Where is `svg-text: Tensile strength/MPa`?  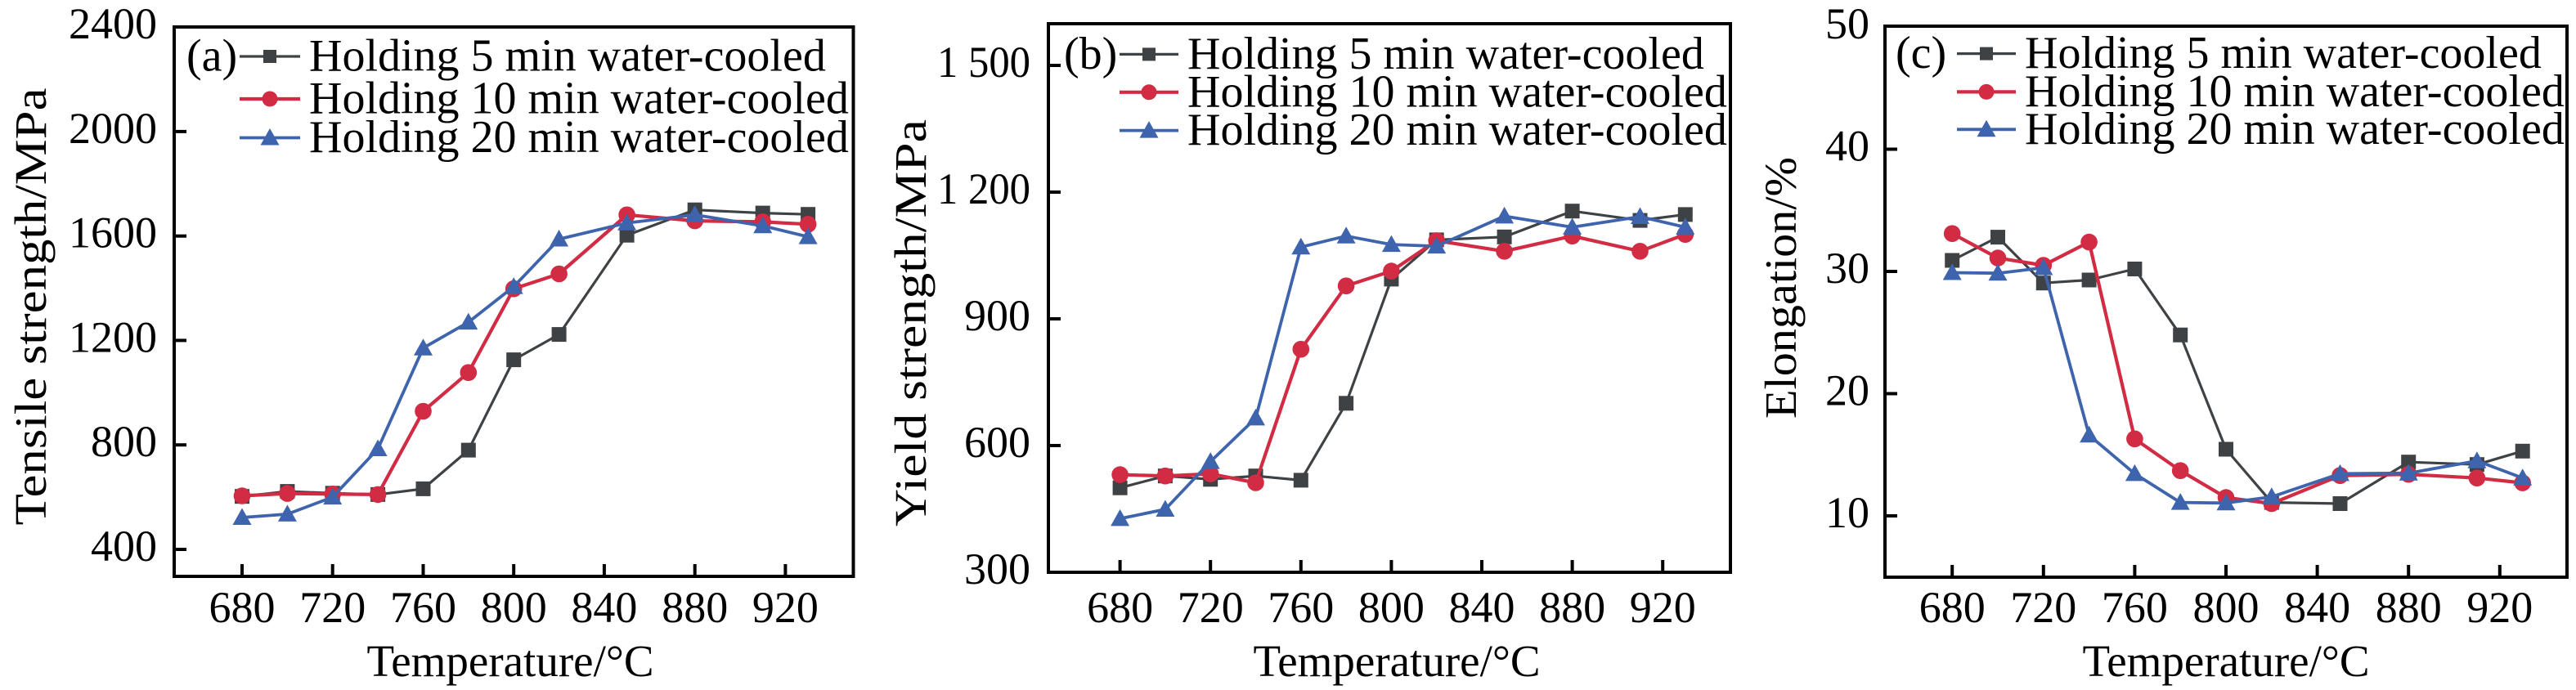 svg-text: Tensile strength/MPa is located at coordinates (31, 307).